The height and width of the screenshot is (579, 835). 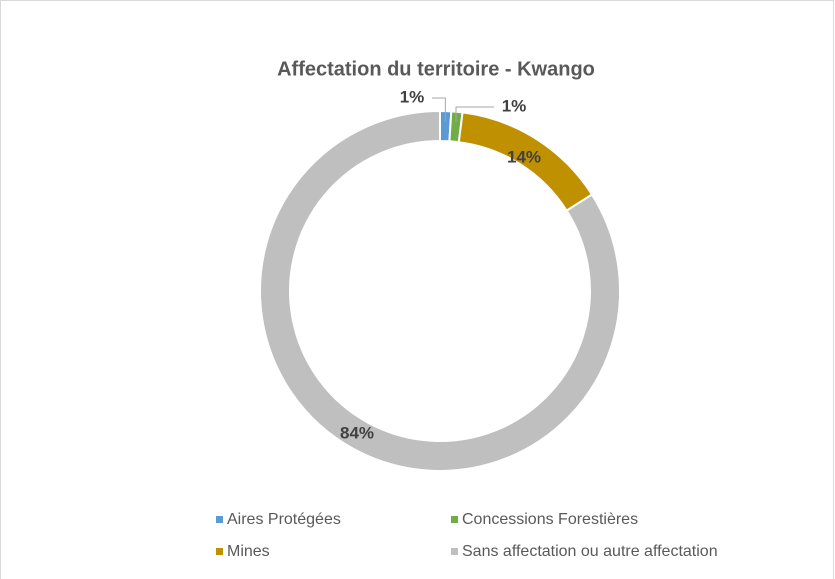 I want to click on data-label: 14%, so click(x=524, y=156).